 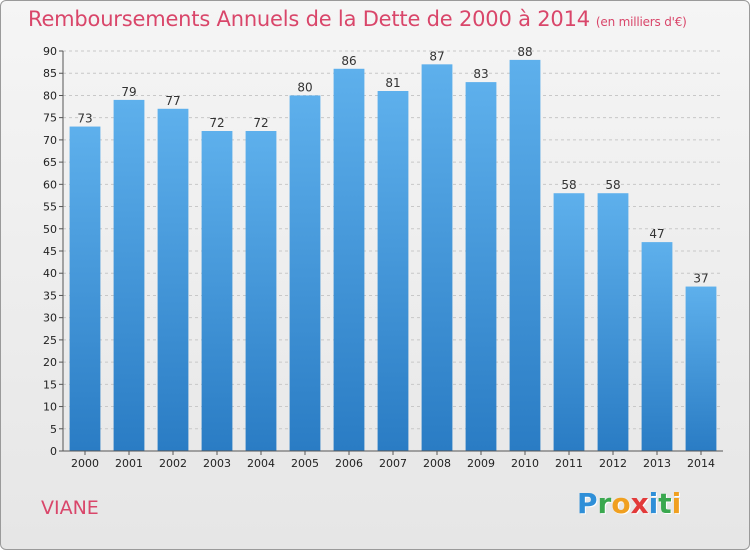 I want to click on proxiti-logo: Proxiti, so click(x=629, y=503).